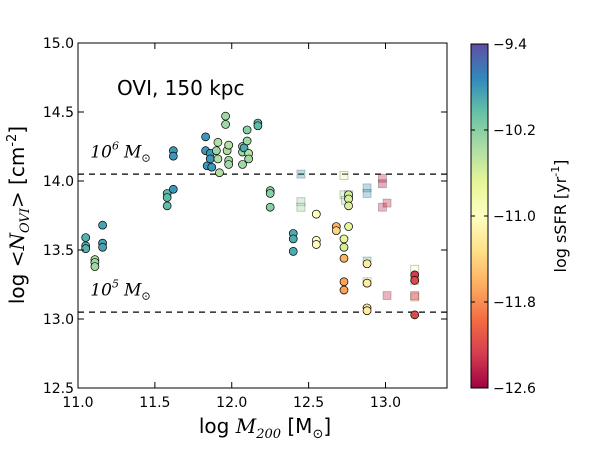 The width and height of the screenshot is (600, 450). What do you see at coordinates (12, 140) in the screenshot?
I see `y-axis-label-sup: -2` at bounding box center [12, 140].